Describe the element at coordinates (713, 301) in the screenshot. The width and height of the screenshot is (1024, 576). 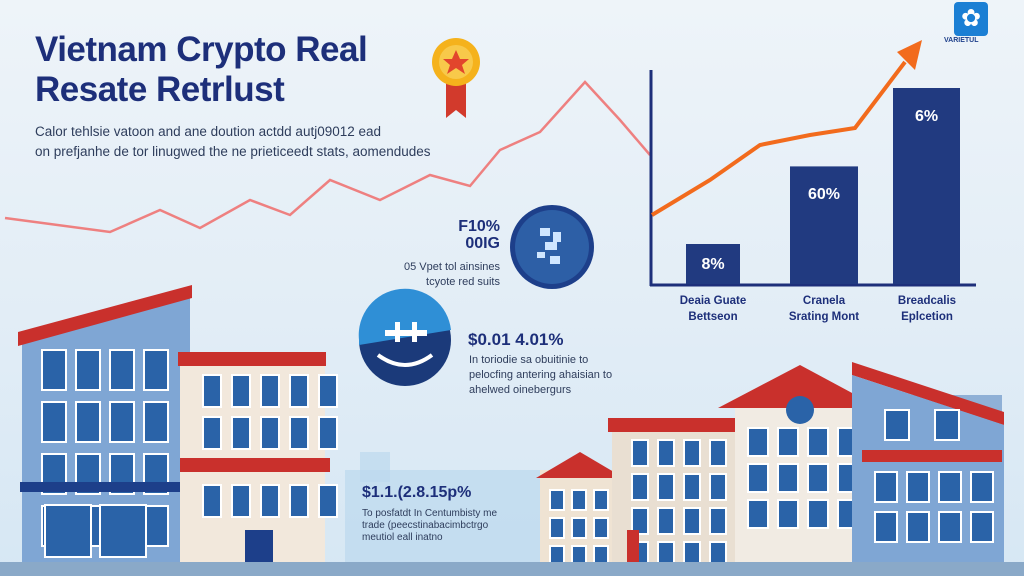
I see `bar-label-1-line-1: Deaia Guate` at that location.